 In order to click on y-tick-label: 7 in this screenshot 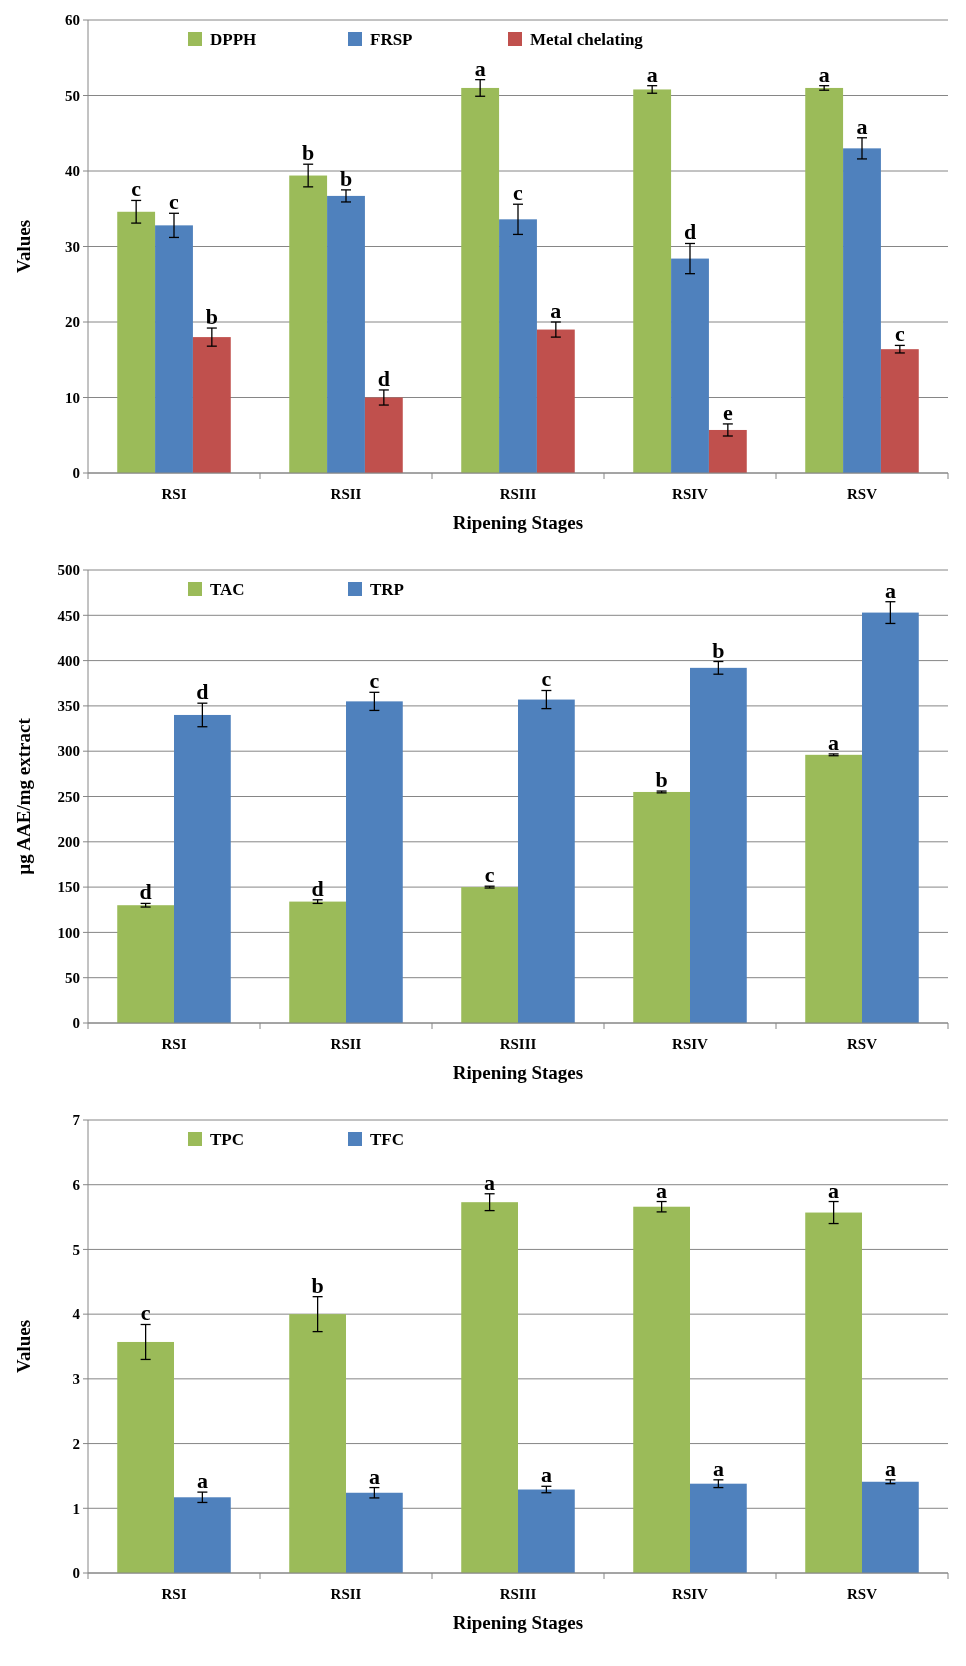, I will do `click(76, 1120)`.